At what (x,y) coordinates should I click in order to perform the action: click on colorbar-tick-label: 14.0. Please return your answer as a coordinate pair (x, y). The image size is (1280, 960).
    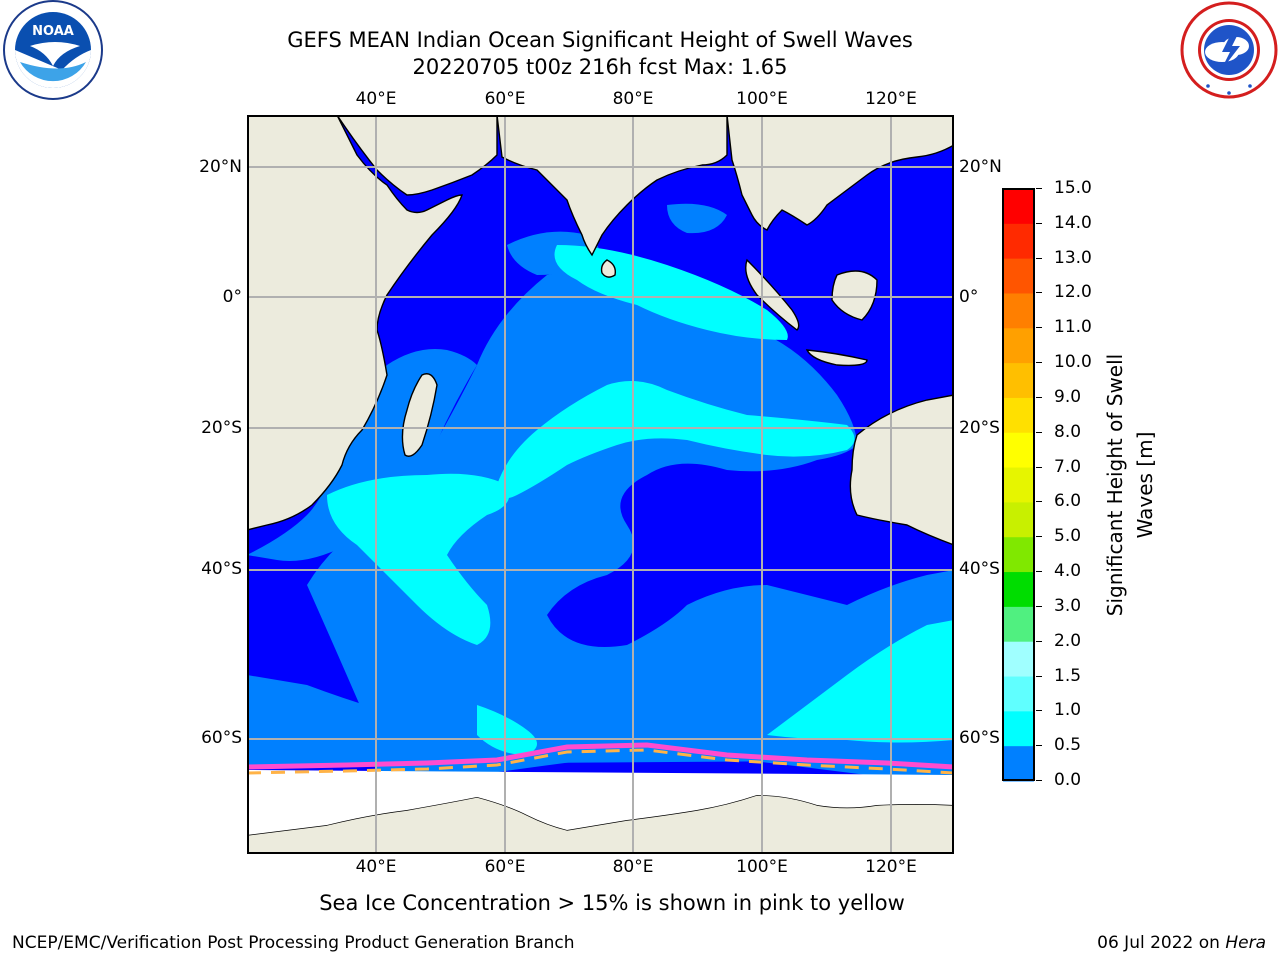
    Looking at the image, I should click on (1073, 222).